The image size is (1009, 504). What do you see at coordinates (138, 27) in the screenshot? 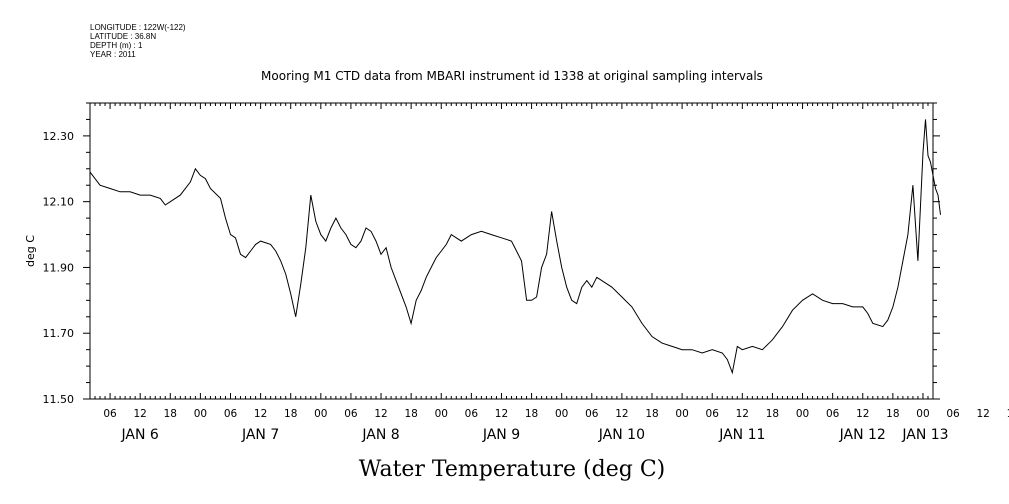
I see `longitude-text: LONGITUDE : 122W(-122)` at bounding box center [138, 27].